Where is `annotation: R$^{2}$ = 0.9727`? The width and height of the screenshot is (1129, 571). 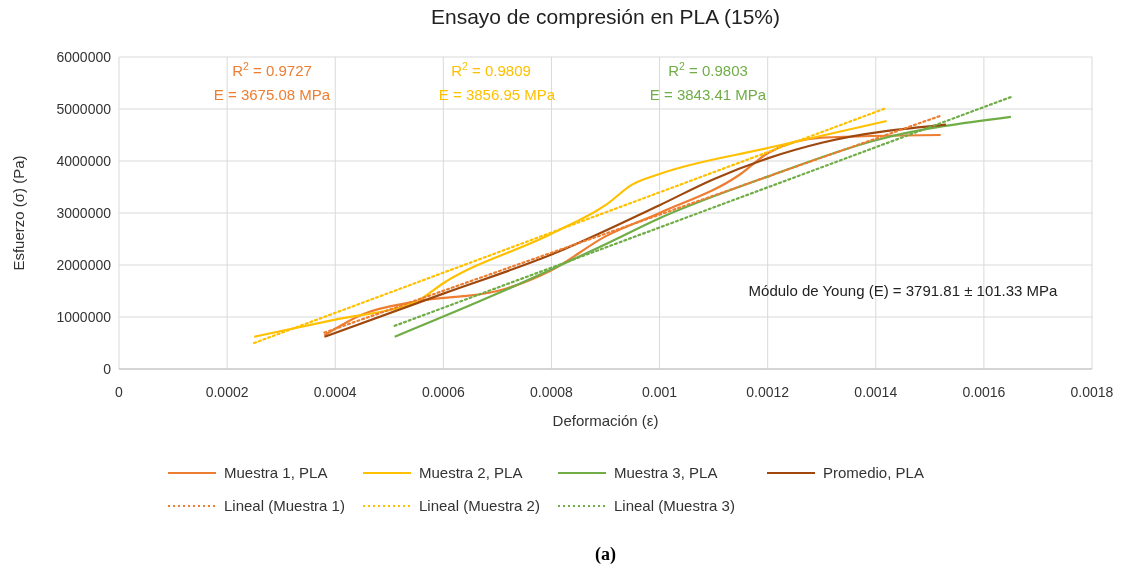
annotation: R$^{2}$ = 0.9727 is located at coordinates (272, 69).